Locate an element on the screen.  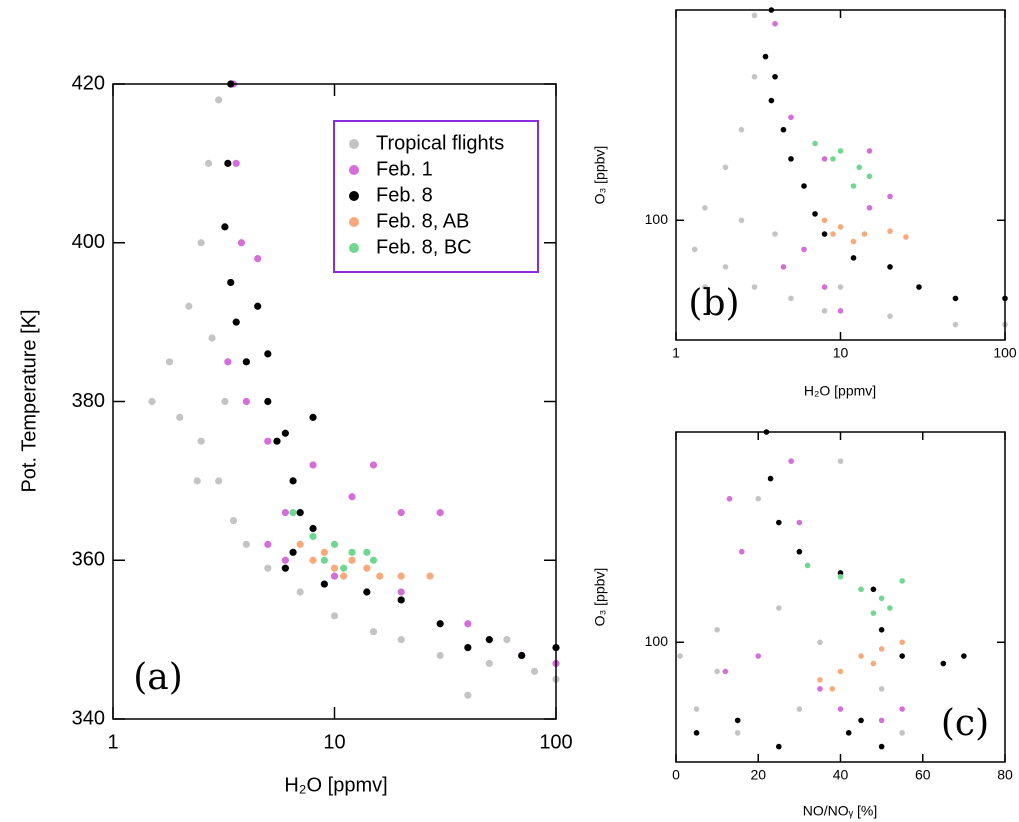
x-tick-label: 100 is located at coordinates (1005, 353).